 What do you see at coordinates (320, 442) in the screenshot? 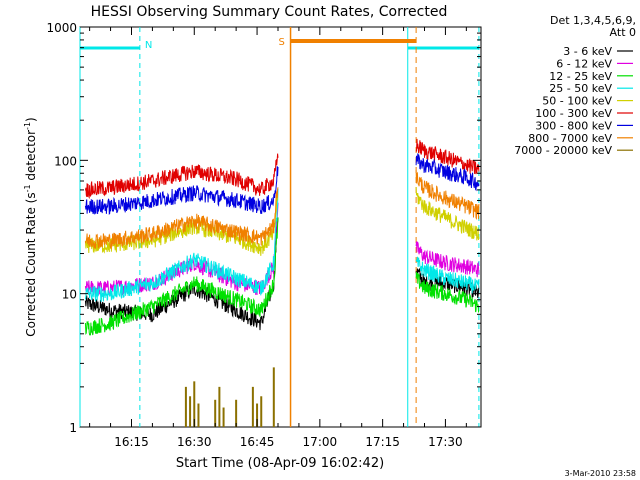
I see `x-tick-label: 17:00` at bounding box center [320, 442].